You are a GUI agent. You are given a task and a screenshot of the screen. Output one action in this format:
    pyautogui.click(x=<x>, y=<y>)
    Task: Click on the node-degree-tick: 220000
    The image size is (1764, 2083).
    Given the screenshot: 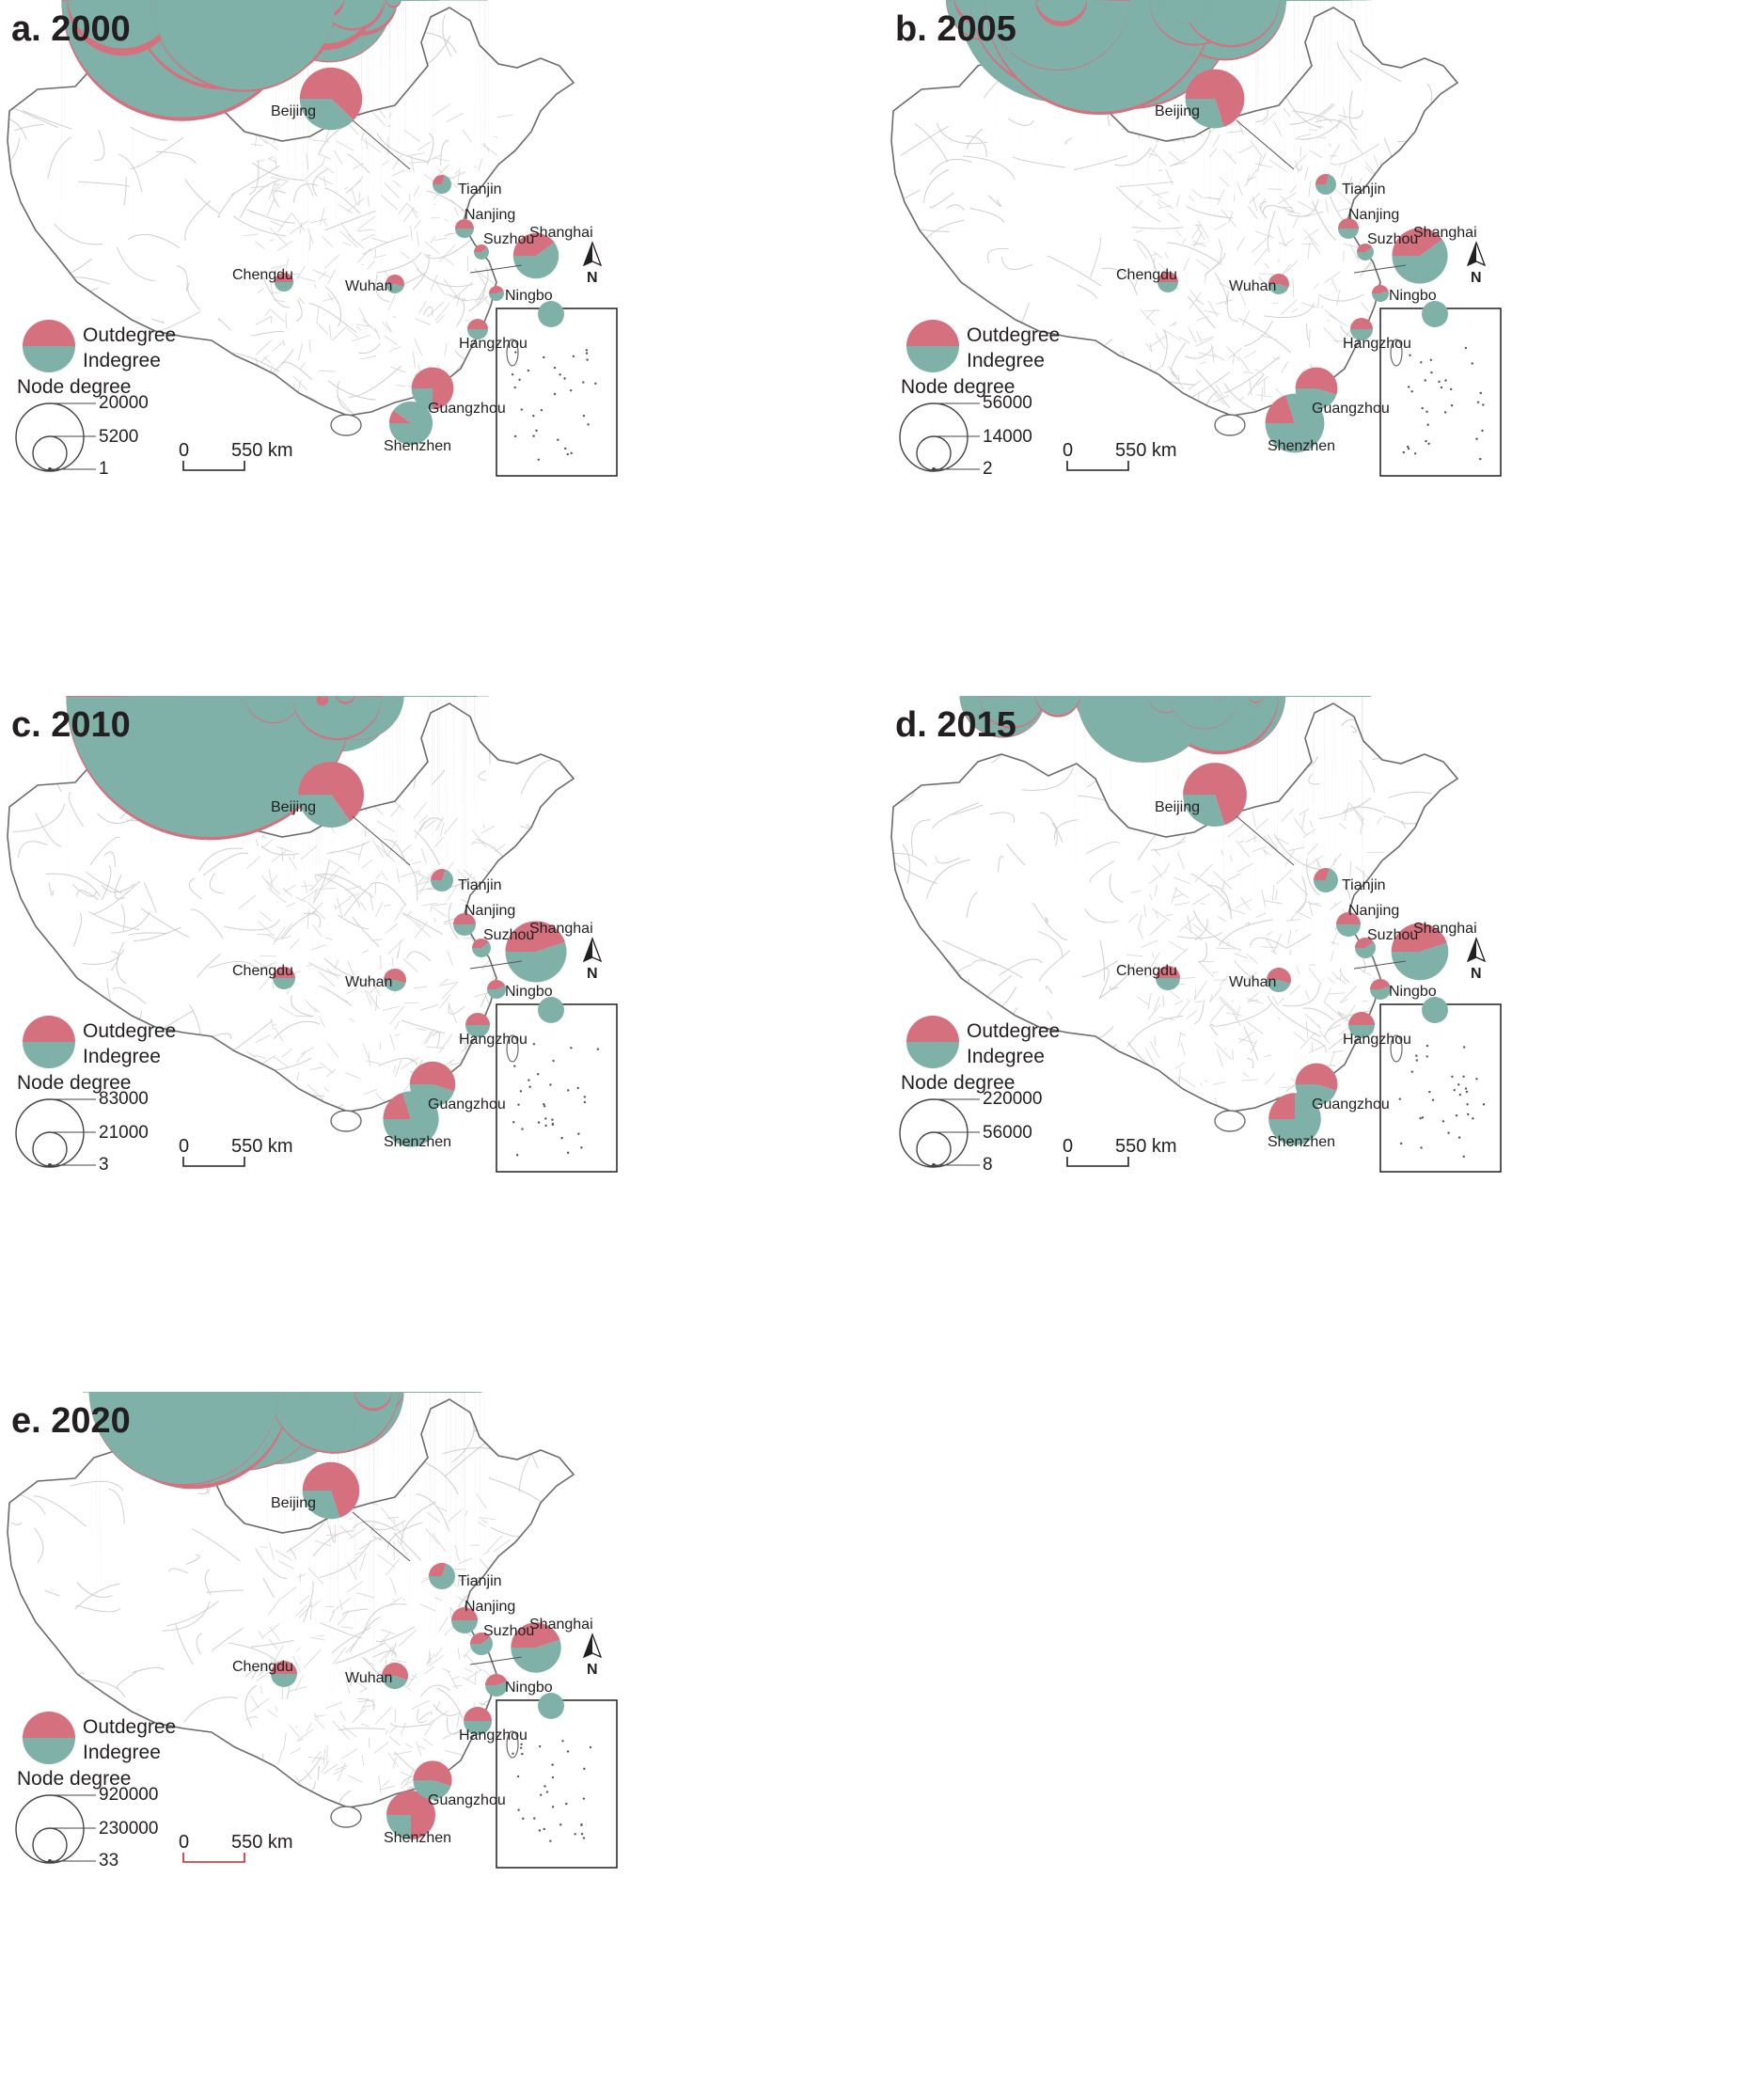 What is the action you would take?
    pyautogui.click(x=1012, y=1099)
    